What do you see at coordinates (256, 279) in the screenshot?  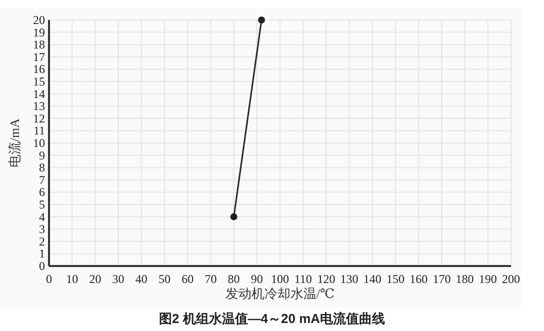 I see `x-tick-label: 90` at bounding box center [256, 279].